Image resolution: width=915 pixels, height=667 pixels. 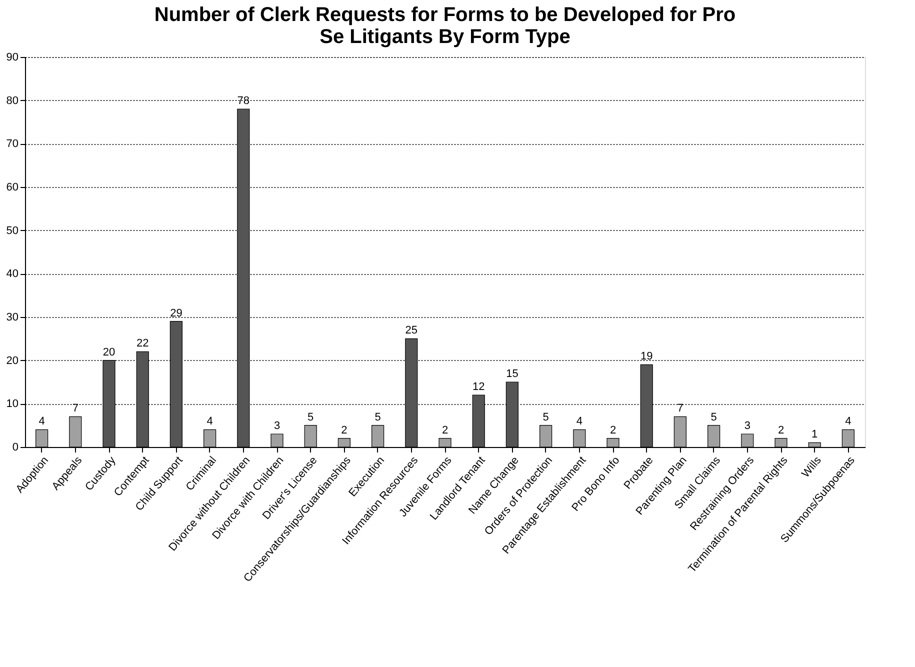 What do you see at coordinates (478, 387) in the screenshot?
I see `data-label: 12` at bounding box center [478, 387].